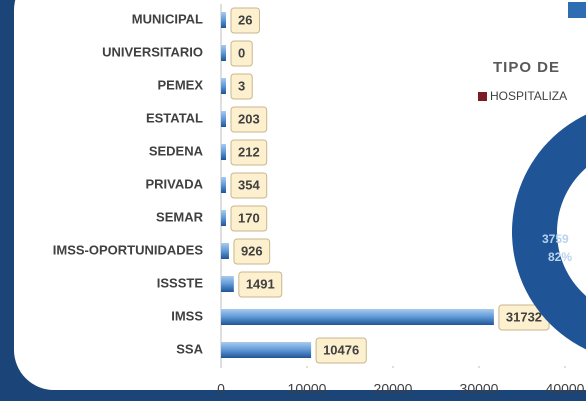  I want to click on value-label: 0, so click(241, 52).